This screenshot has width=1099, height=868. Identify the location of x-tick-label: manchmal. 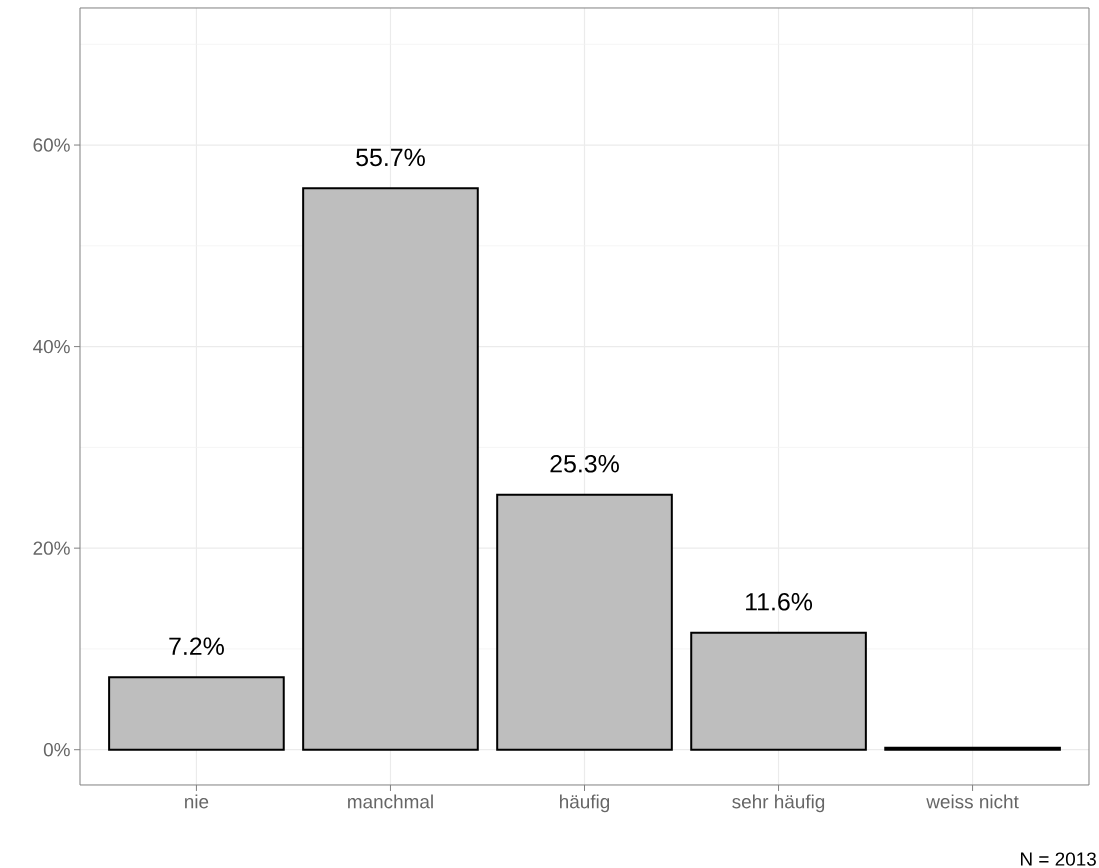
(390, 801).